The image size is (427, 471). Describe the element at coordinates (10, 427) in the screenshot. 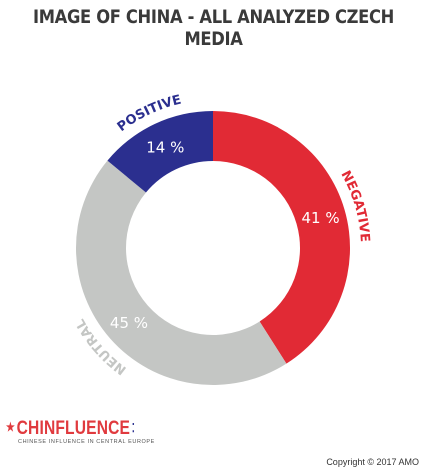

I see `star-icon: ★` at that location.